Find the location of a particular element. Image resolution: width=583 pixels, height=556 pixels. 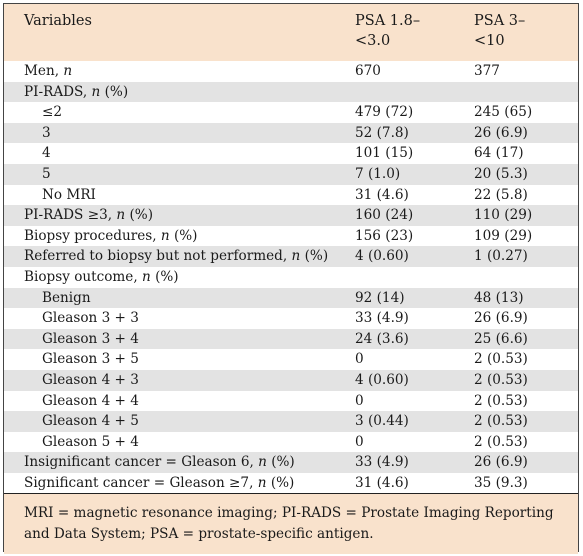

table-row: Biopsy outcome, n (%) is located at coordinates (291, 277).